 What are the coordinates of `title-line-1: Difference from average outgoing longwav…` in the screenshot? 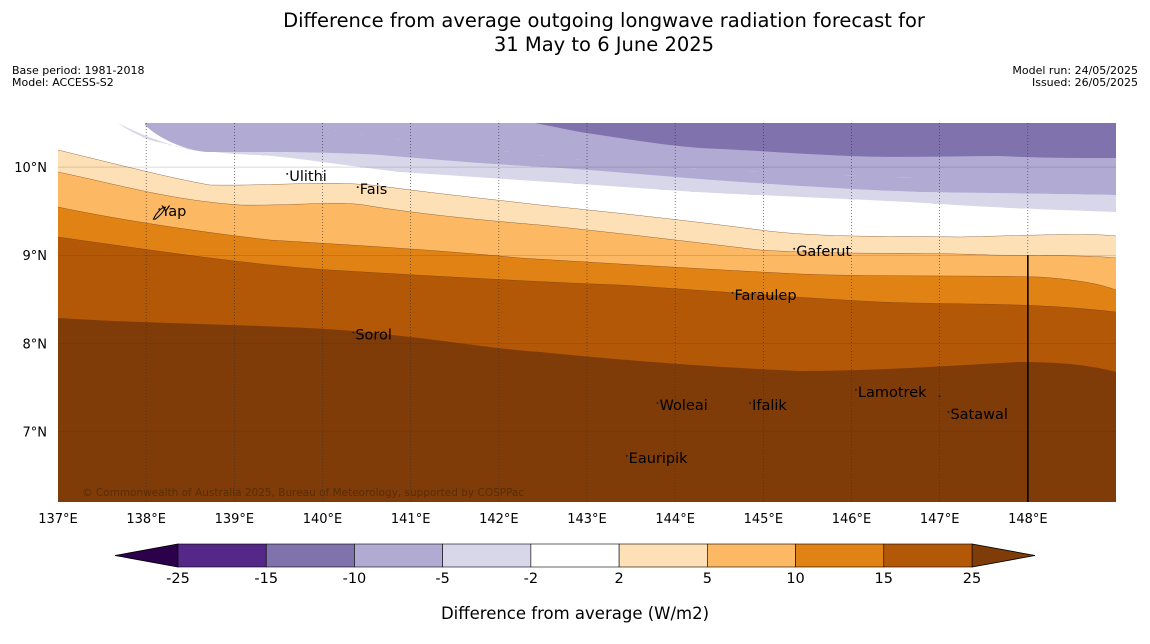 It's located at (604, 20).